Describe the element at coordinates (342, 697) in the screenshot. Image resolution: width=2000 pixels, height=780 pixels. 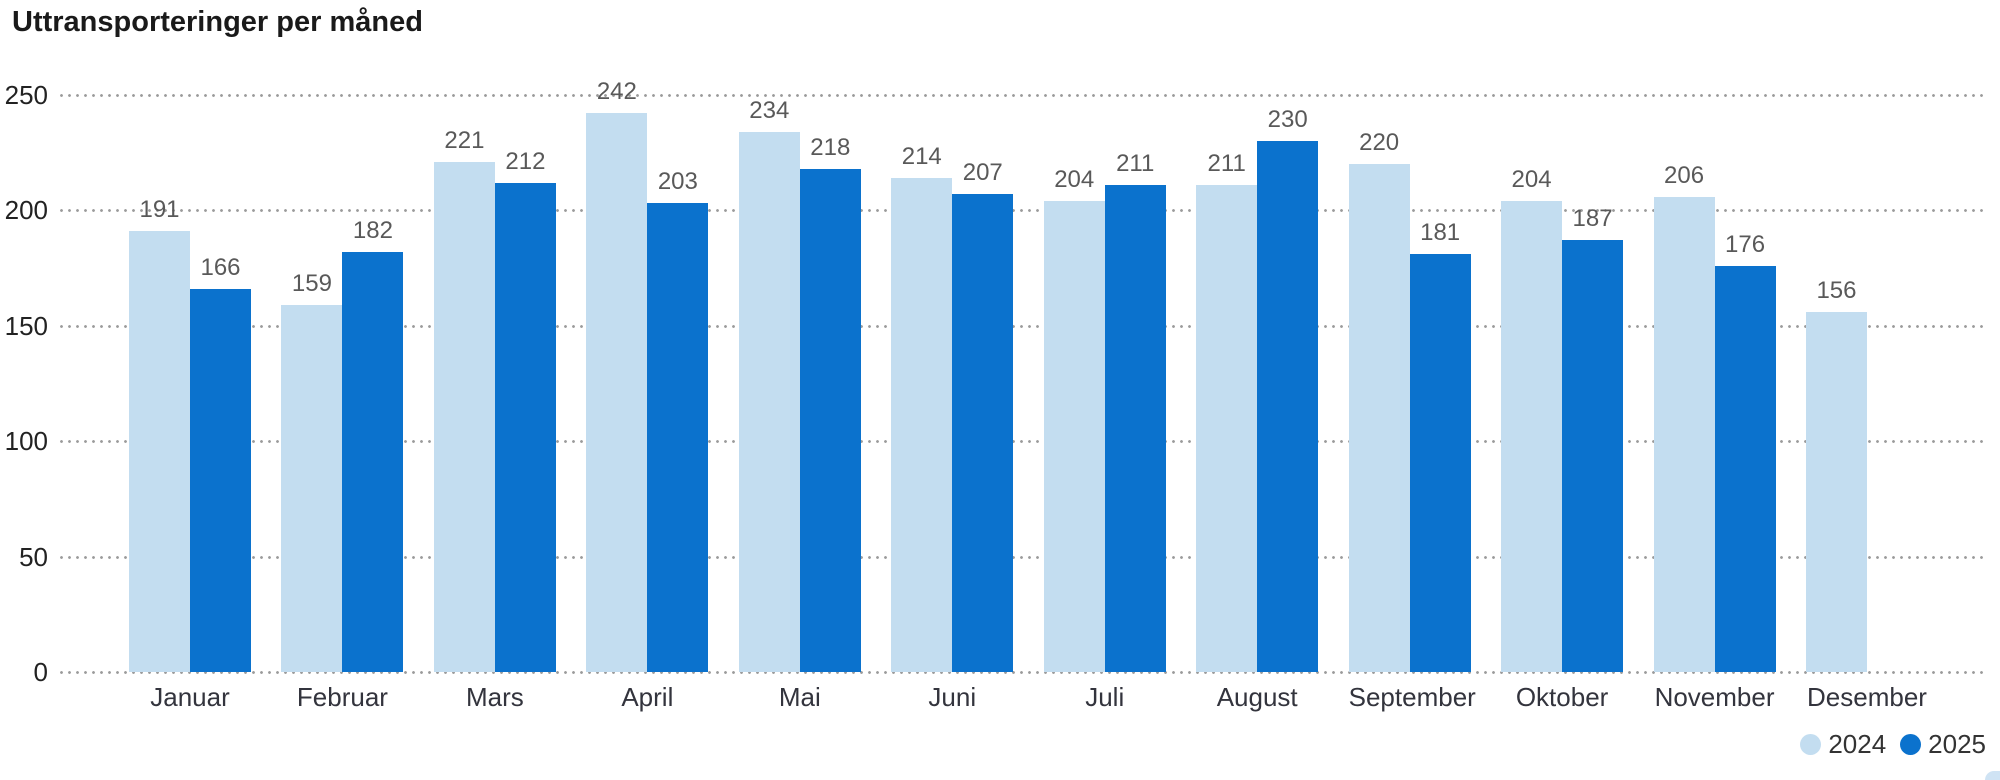
I see `x-axis-label-februar: Februar` at that location.